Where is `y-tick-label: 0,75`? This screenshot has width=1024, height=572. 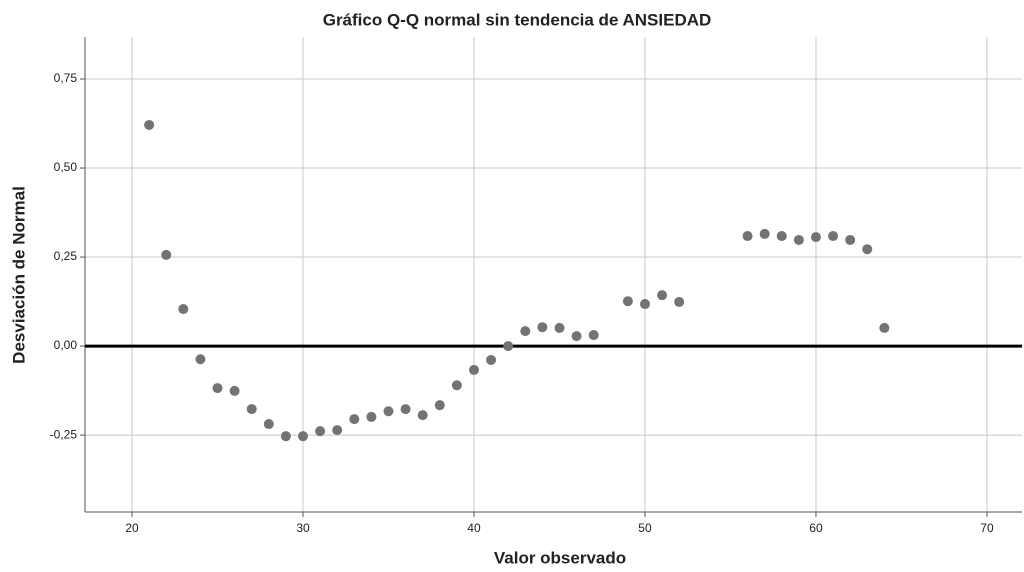
y-tick-label: 0,75 is located at coordinates (66, 78).